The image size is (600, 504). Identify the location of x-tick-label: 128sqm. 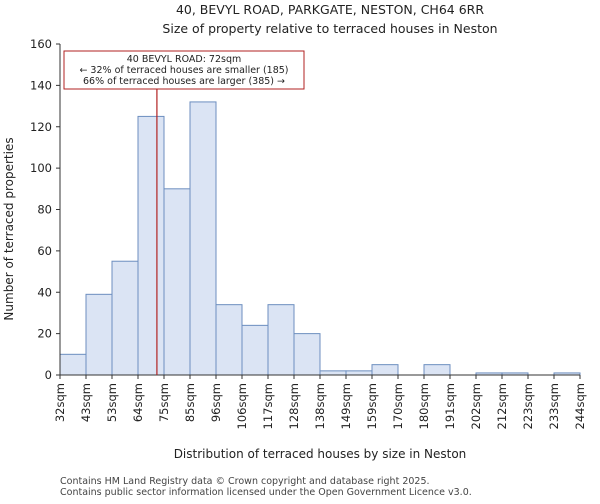
(294, 406).